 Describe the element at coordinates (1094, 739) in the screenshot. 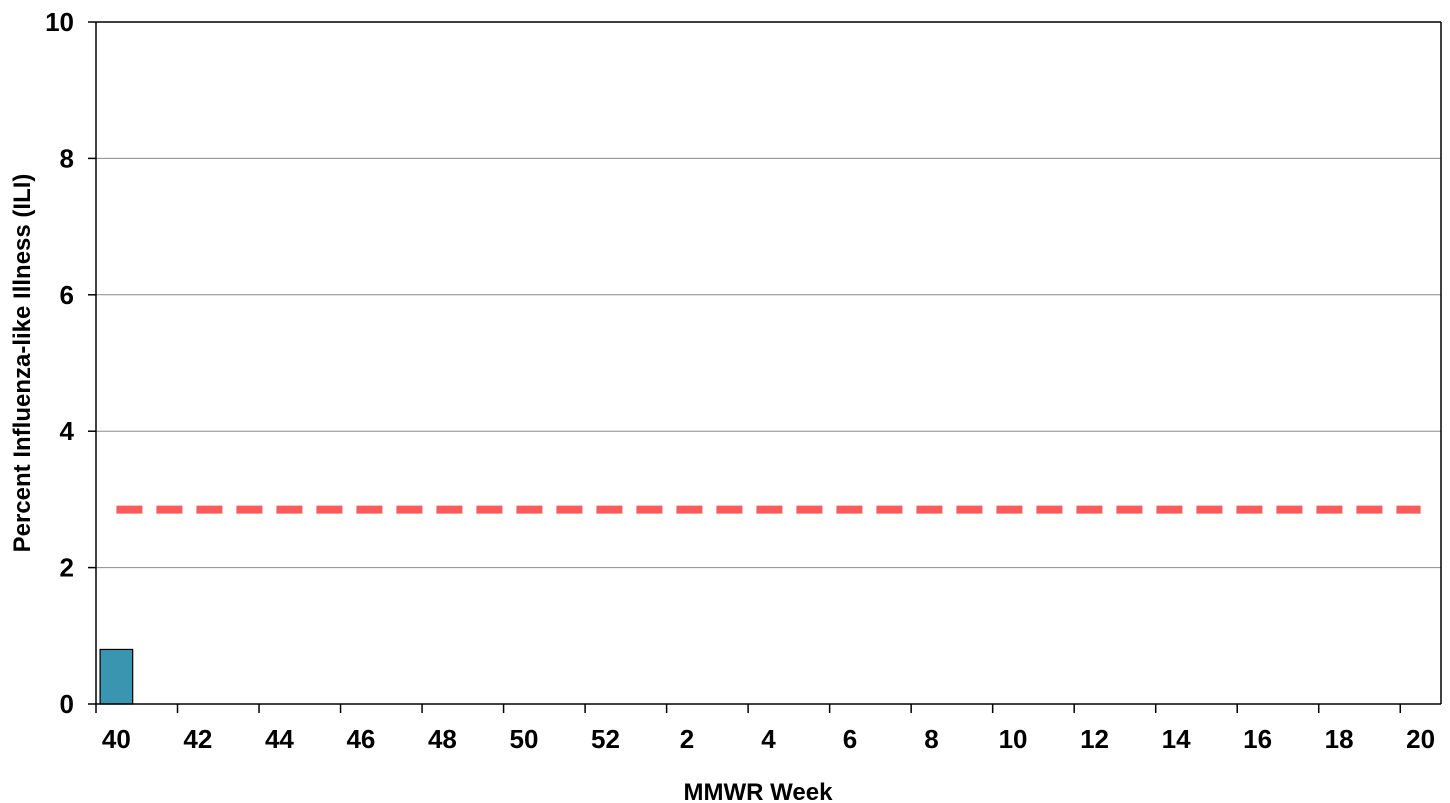

I see `x-tick-label: 12` at that location.